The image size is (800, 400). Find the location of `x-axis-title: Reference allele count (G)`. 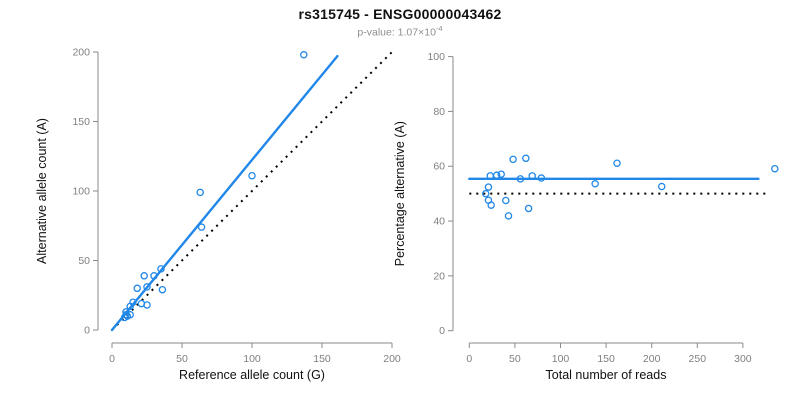

x-axis-title: Reference allele count (G) is located at coordinates (252, 375).